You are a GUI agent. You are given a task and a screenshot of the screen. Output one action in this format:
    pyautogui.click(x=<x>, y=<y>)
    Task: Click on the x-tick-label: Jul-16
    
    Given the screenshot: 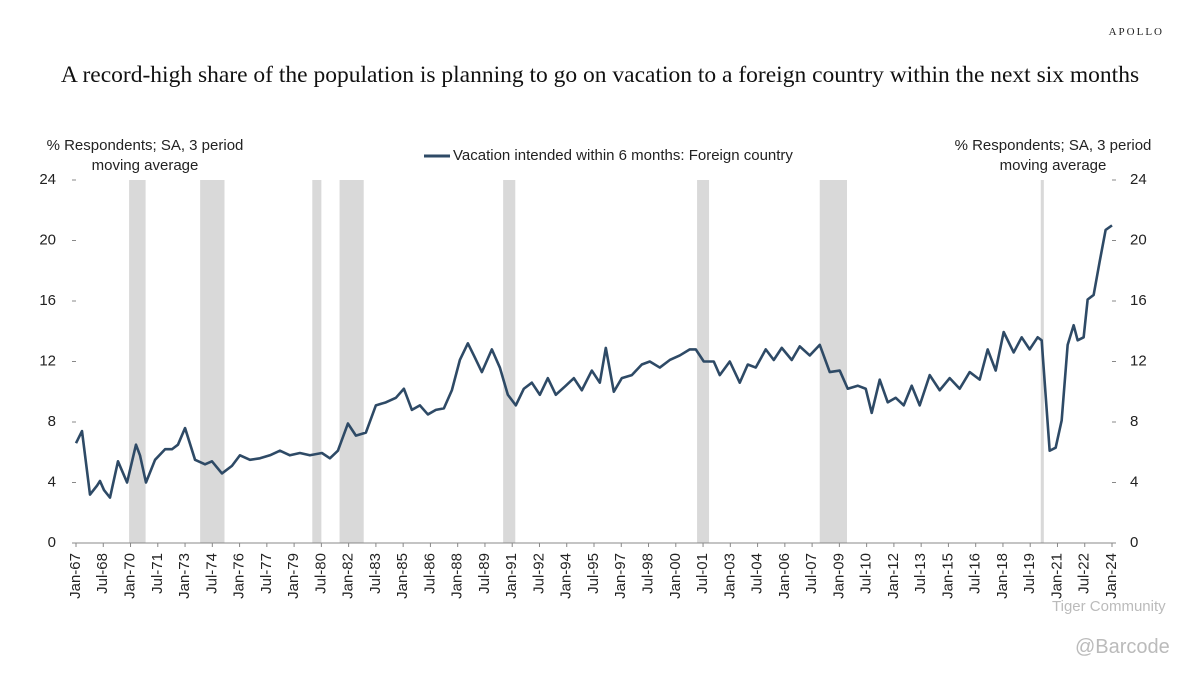 What is the action you would take?
    pyautogui.click(x=975, y=573)
    